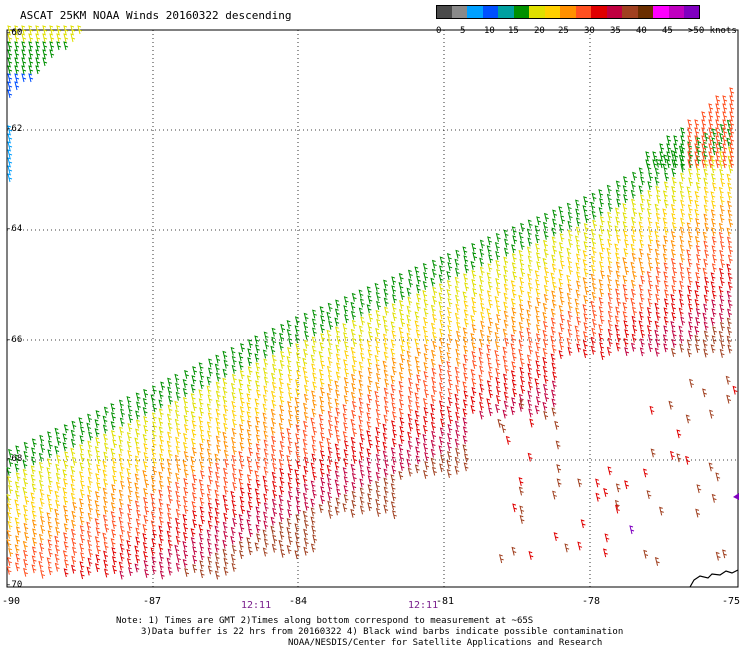 This screenshot has width=740, height=650. What do you see at coordinates (256, 605) in the screenshot?
I see `time-label-1: 12:11` at bounding box center [256, 605].